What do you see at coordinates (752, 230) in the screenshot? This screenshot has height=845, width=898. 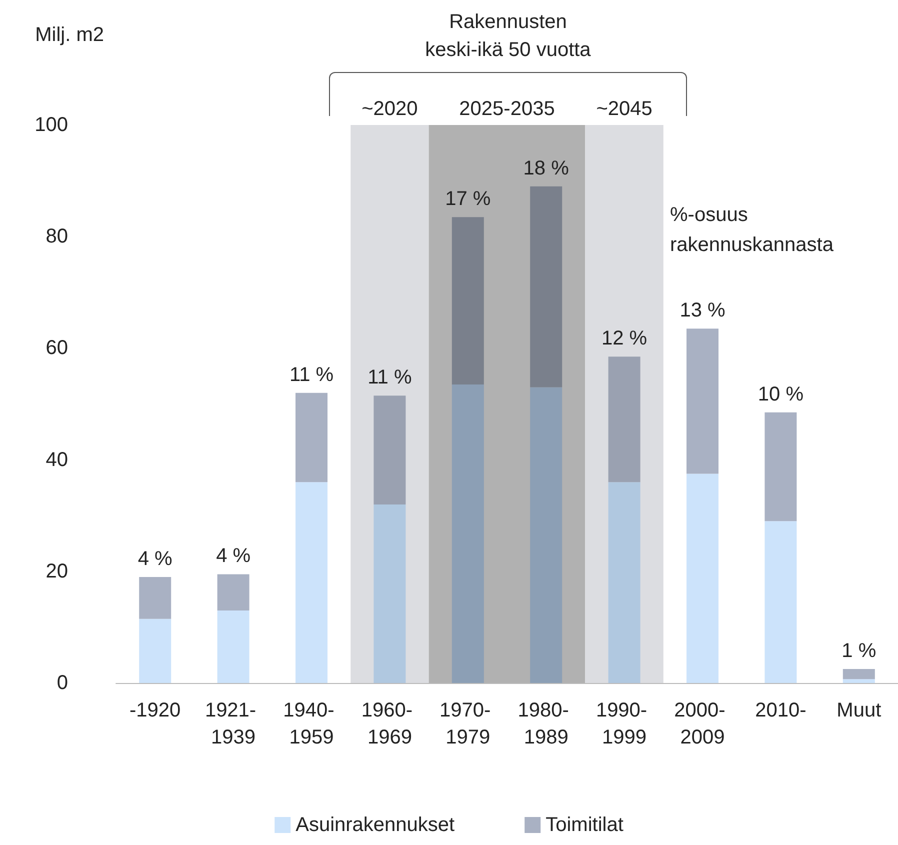 I see `annotation: %-osuus rakennuskannasta` at bounding box center [752, 230].